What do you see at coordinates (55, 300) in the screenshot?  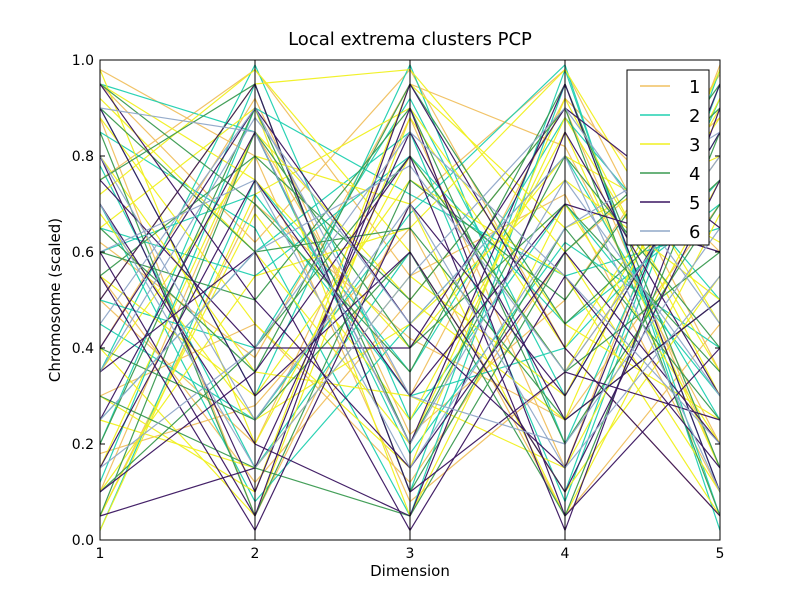 I see `y-axis-label: Chromosome (scaled)` at bounding box center [55, 300].